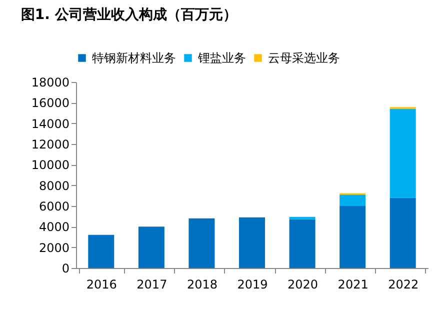 Image resolution: width=448 pixels, height=320 pixels. Describe the element at coordinates (54, 227) in the screenshot. I see `y-tick-label: 4000` at that location.